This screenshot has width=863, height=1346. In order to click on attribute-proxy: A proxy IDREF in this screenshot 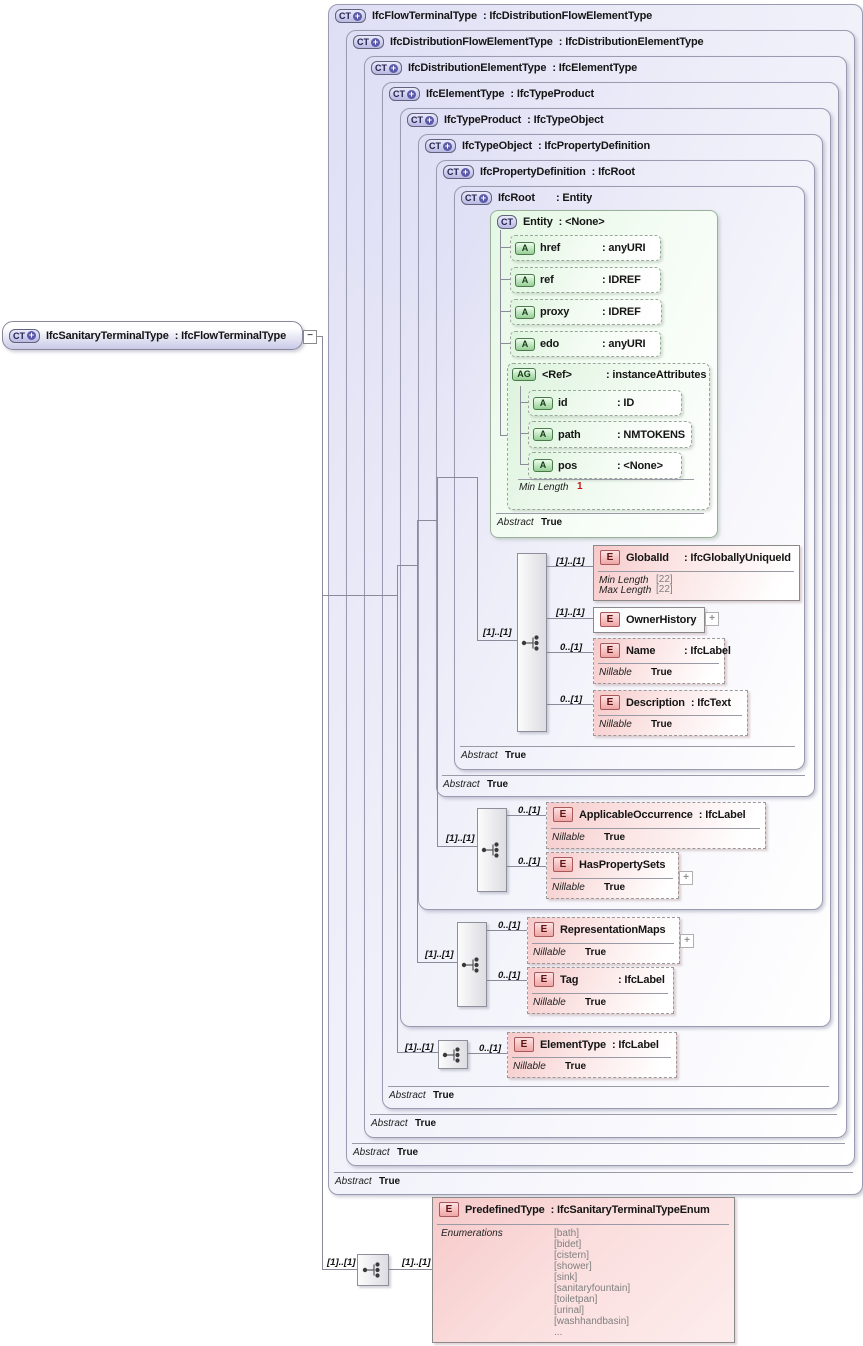, I will do `click(586, 312)`.